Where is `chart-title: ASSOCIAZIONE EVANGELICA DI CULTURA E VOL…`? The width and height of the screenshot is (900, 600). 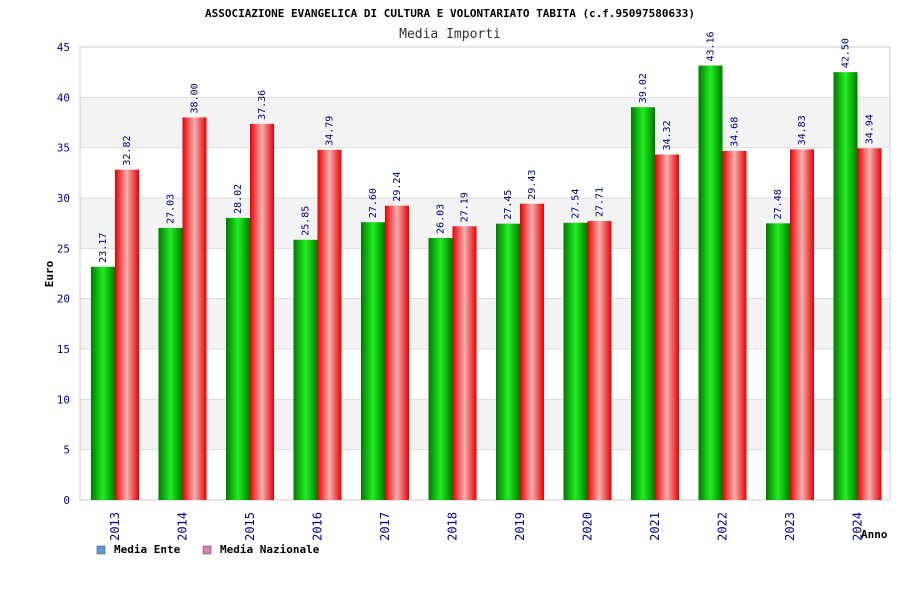
chart-title: ASSOCIAZIONE EVANGELICA DI CULTURA E VOL… is located at coordinates (450, 13).